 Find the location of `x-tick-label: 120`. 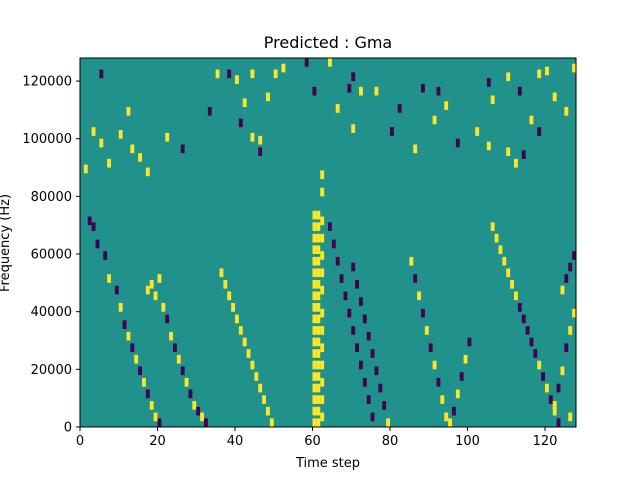

x-tick-label: 120 is located at coordinates (545, 441).